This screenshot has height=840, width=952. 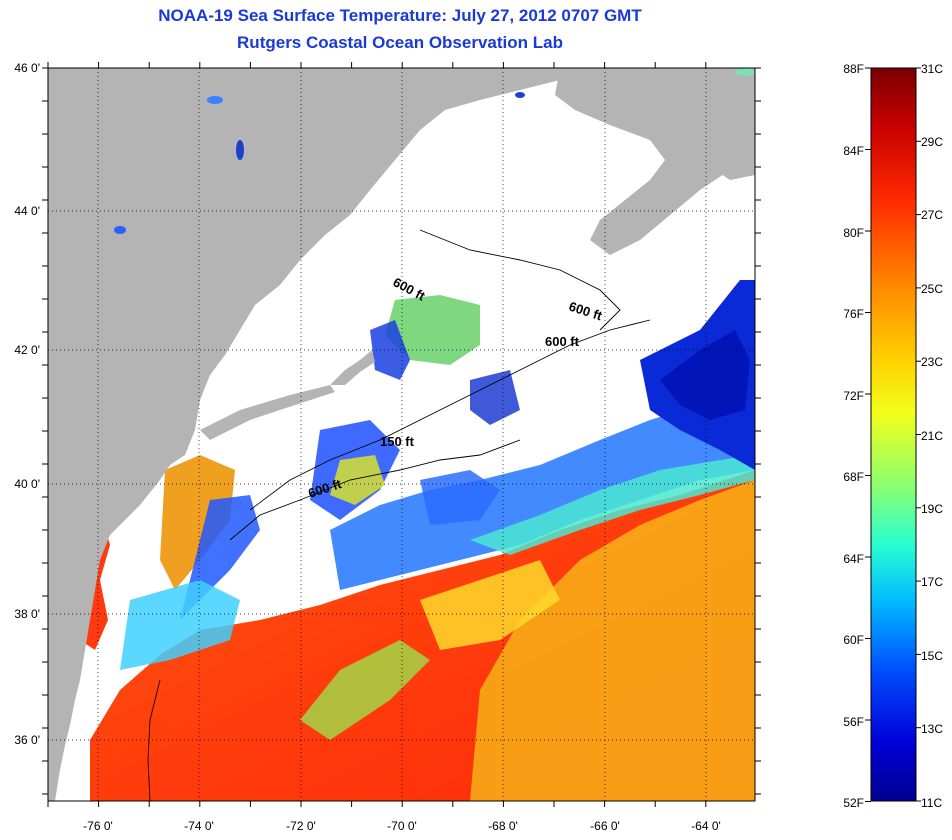 I want to click on colorbar-c-label: 29C, so click(x=932, y=142).